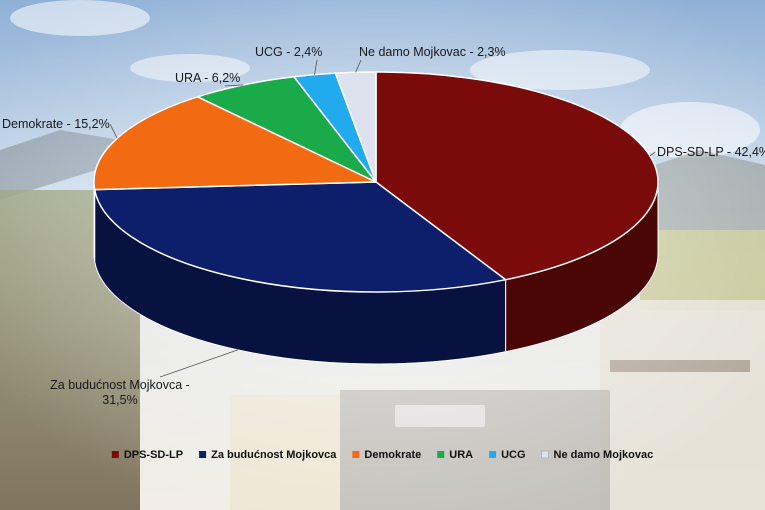  Describe the element at coordinates (115, 454) in the screenshot. I see `legend-swatch-dps-sd-lp` at that location.